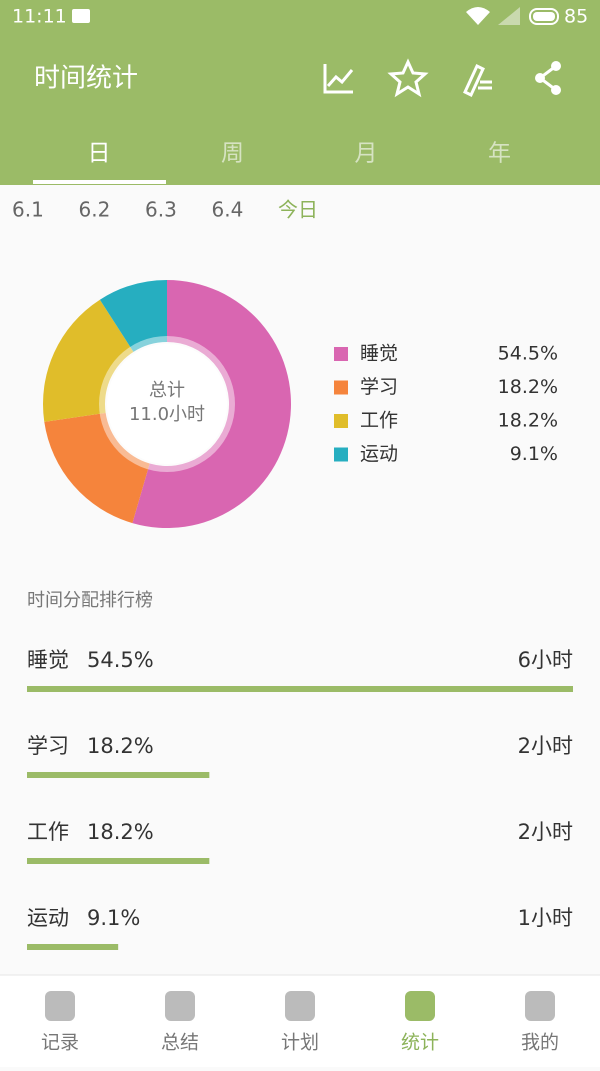 This screenshot has width=600, height=1071. Describe the element at coordinates (90, 600) in the screenshot. I see `ranking-title: 时间分配排行榜` at that location.